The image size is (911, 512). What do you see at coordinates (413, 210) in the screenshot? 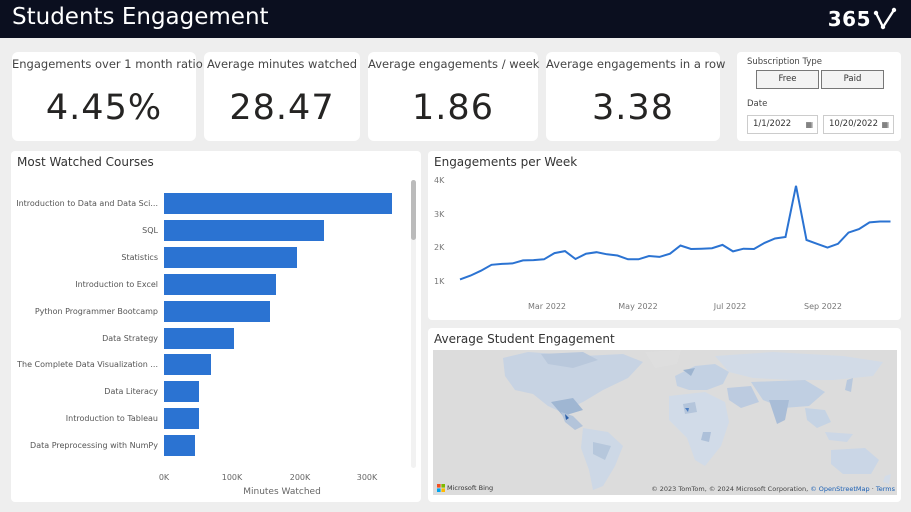
I see `scrollbar-thumb` at bounding box center [413, 210].